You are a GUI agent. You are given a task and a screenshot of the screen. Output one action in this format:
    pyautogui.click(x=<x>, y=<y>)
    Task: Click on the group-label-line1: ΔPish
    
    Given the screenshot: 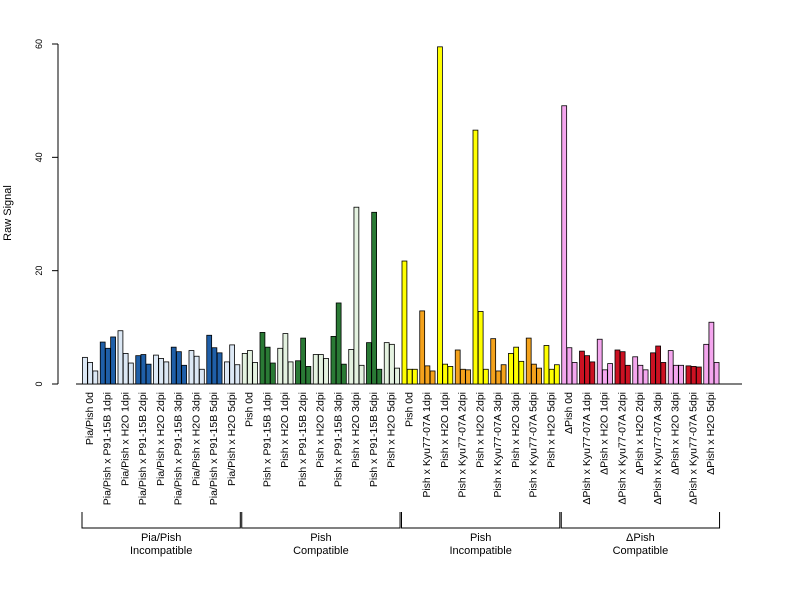 What is the action you would take?
    pyautogui.click(x=640, y=538)
    